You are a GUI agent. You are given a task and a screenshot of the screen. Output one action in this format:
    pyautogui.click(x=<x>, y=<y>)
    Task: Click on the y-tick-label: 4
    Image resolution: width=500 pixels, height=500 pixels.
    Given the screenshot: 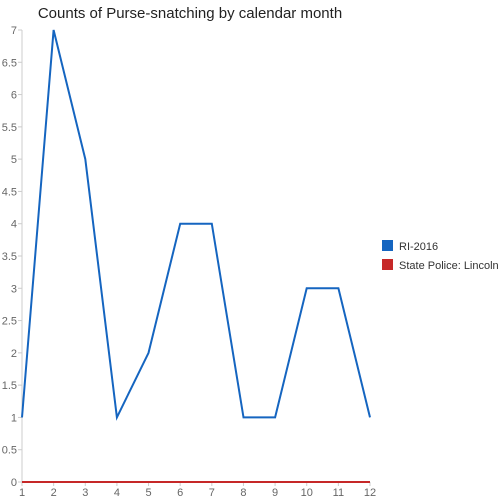 What is the action you would take?
    pyautogui.click(x=14, y=225)
    